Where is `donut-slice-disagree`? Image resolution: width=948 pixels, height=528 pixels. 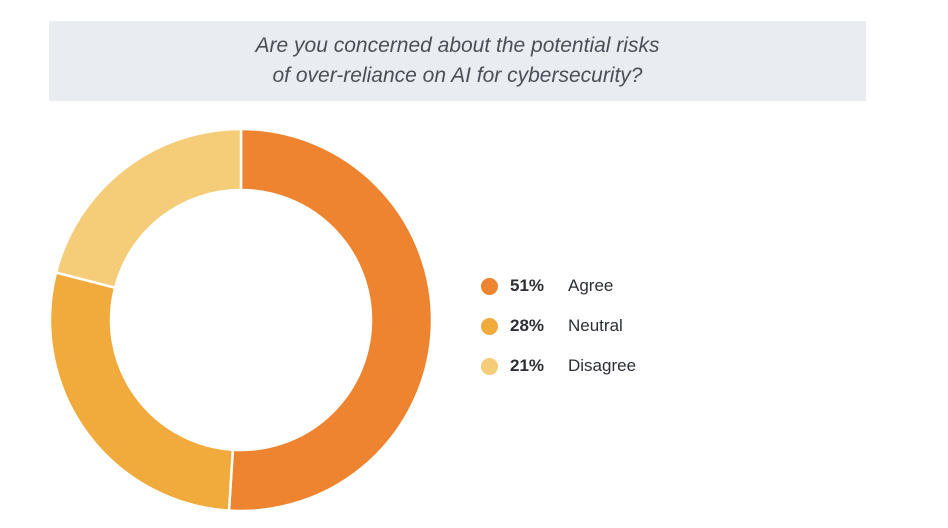
donut-slice-disagree is located at coordinates (148, 208).